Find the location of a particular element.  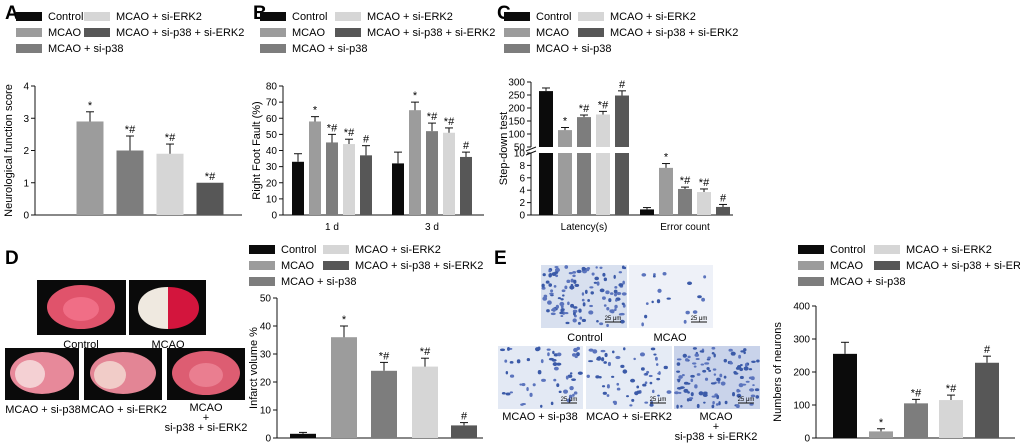

chart-d-y-tick-label-2: 20 is located at coordinates (266, 383).